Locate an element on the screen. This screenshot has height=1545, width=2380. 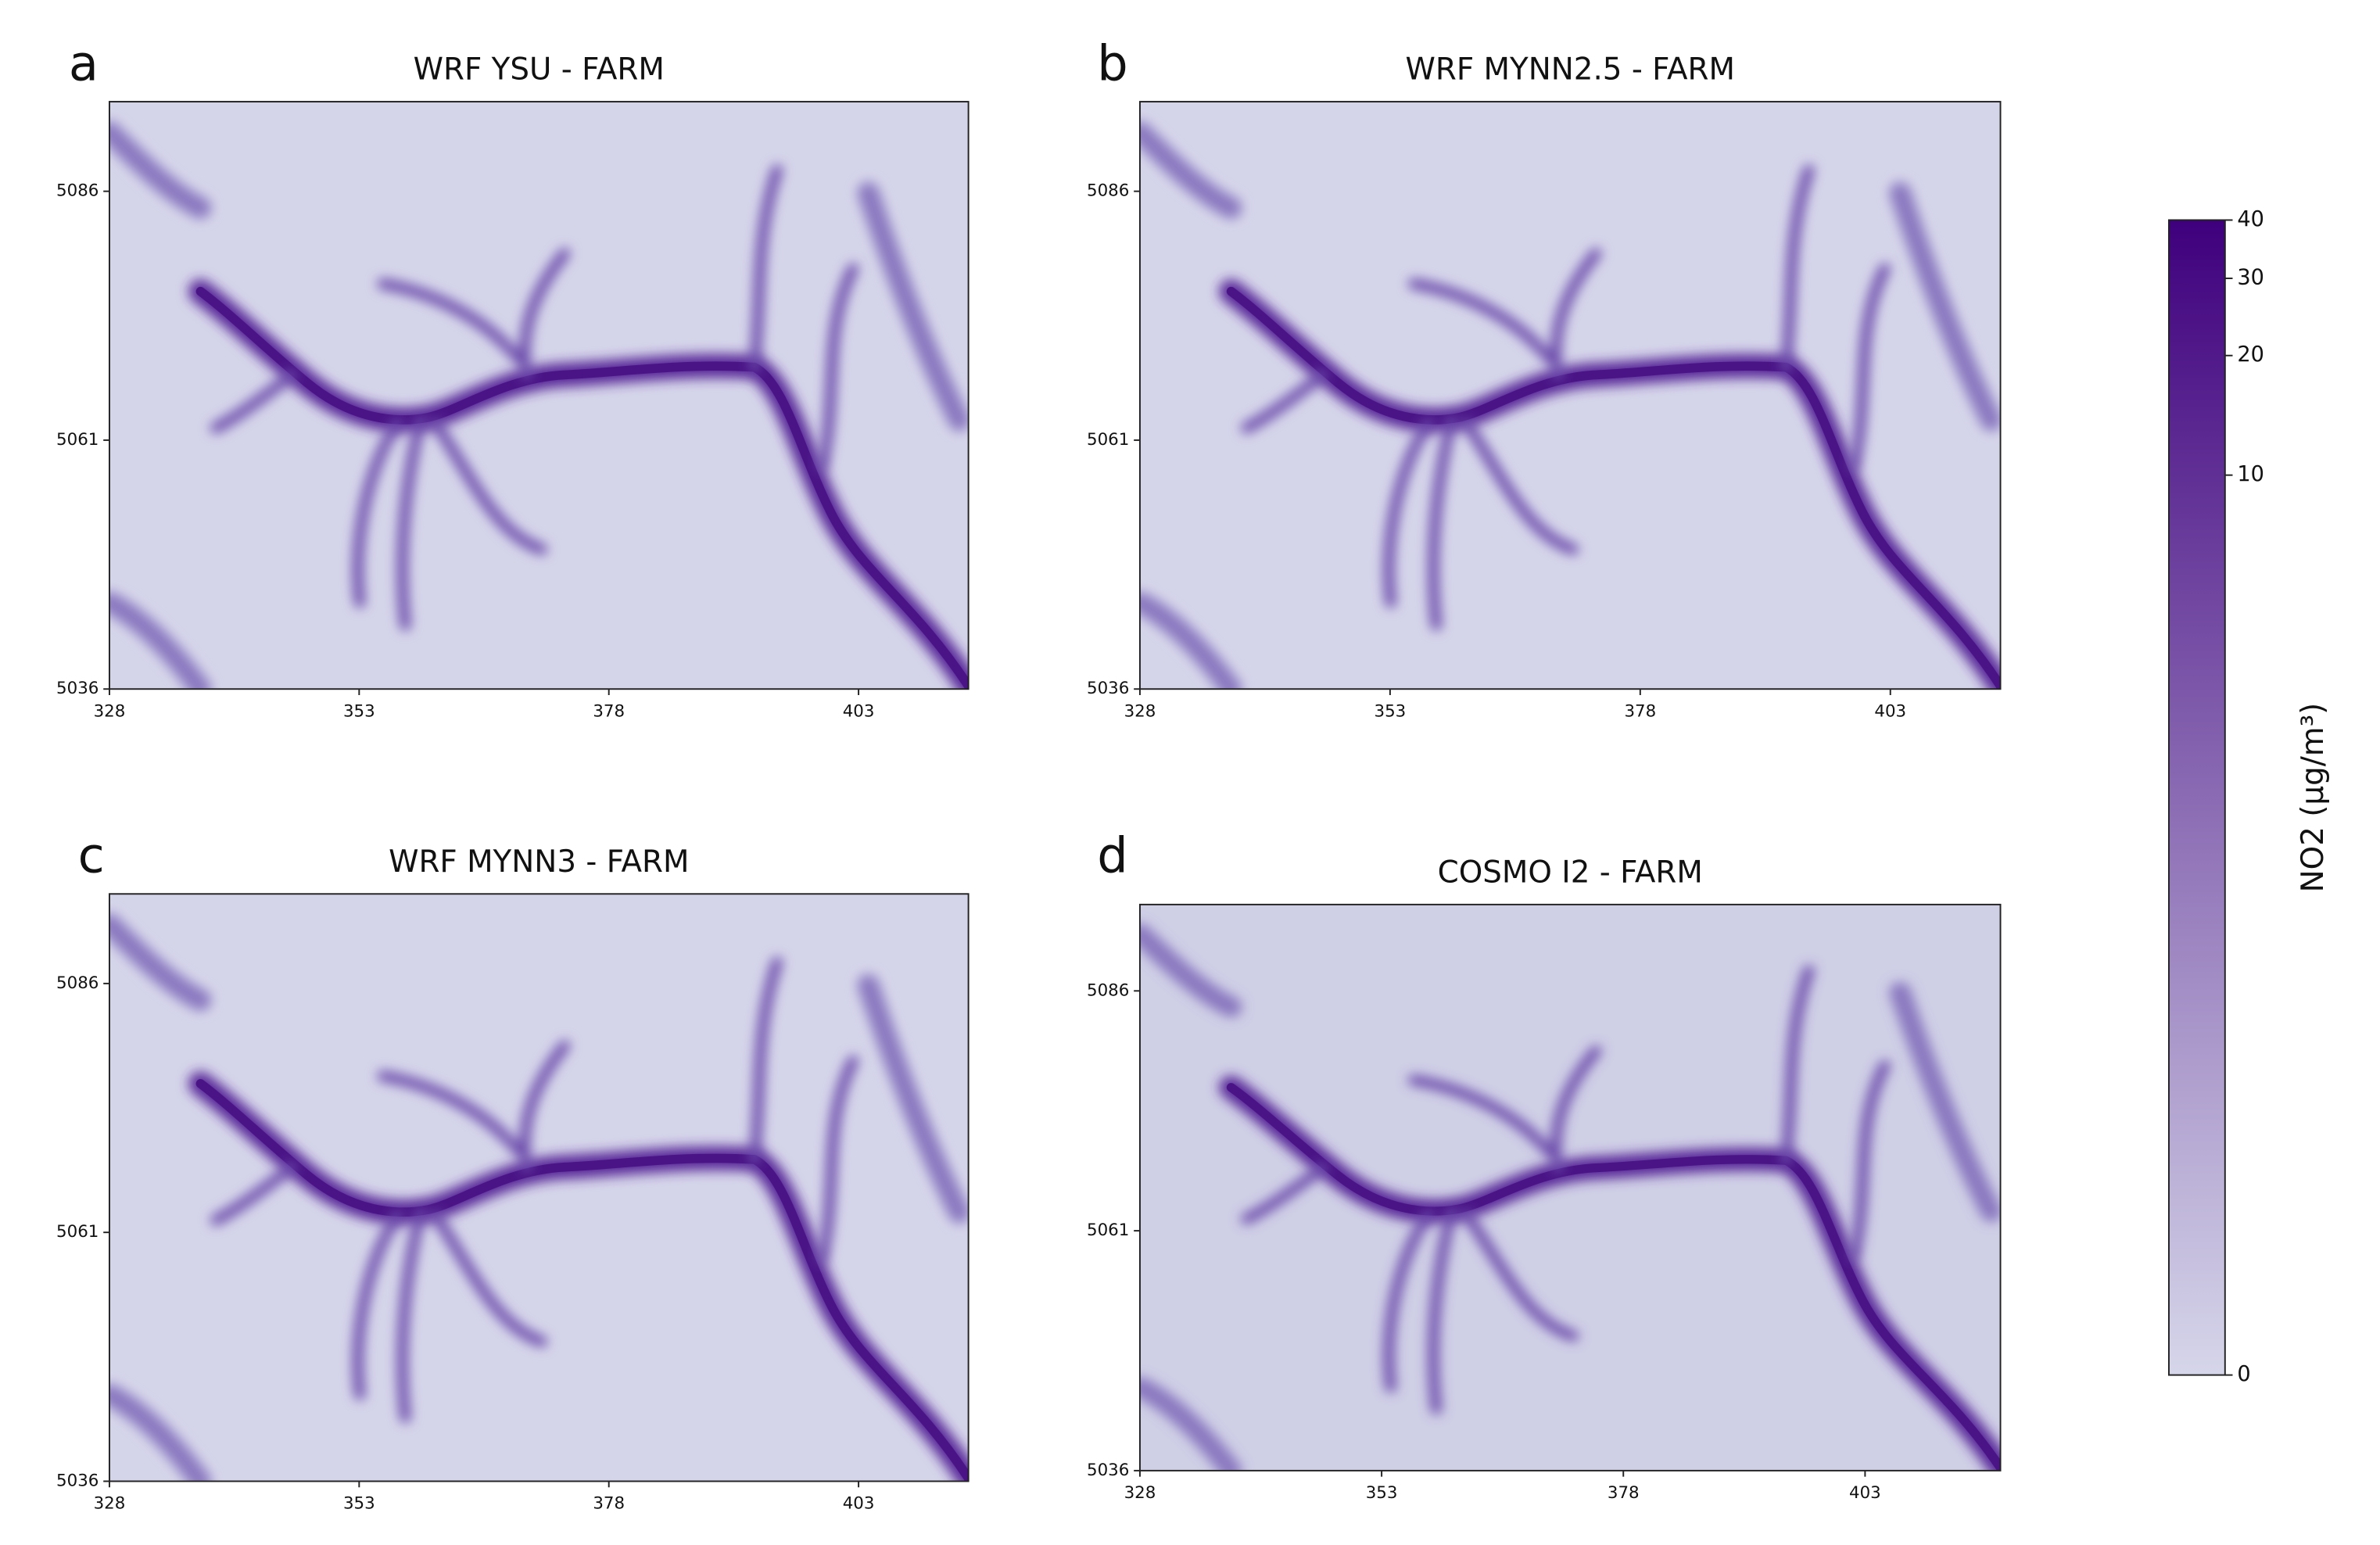
panel-letter: a is located at coordinates (84, 63).